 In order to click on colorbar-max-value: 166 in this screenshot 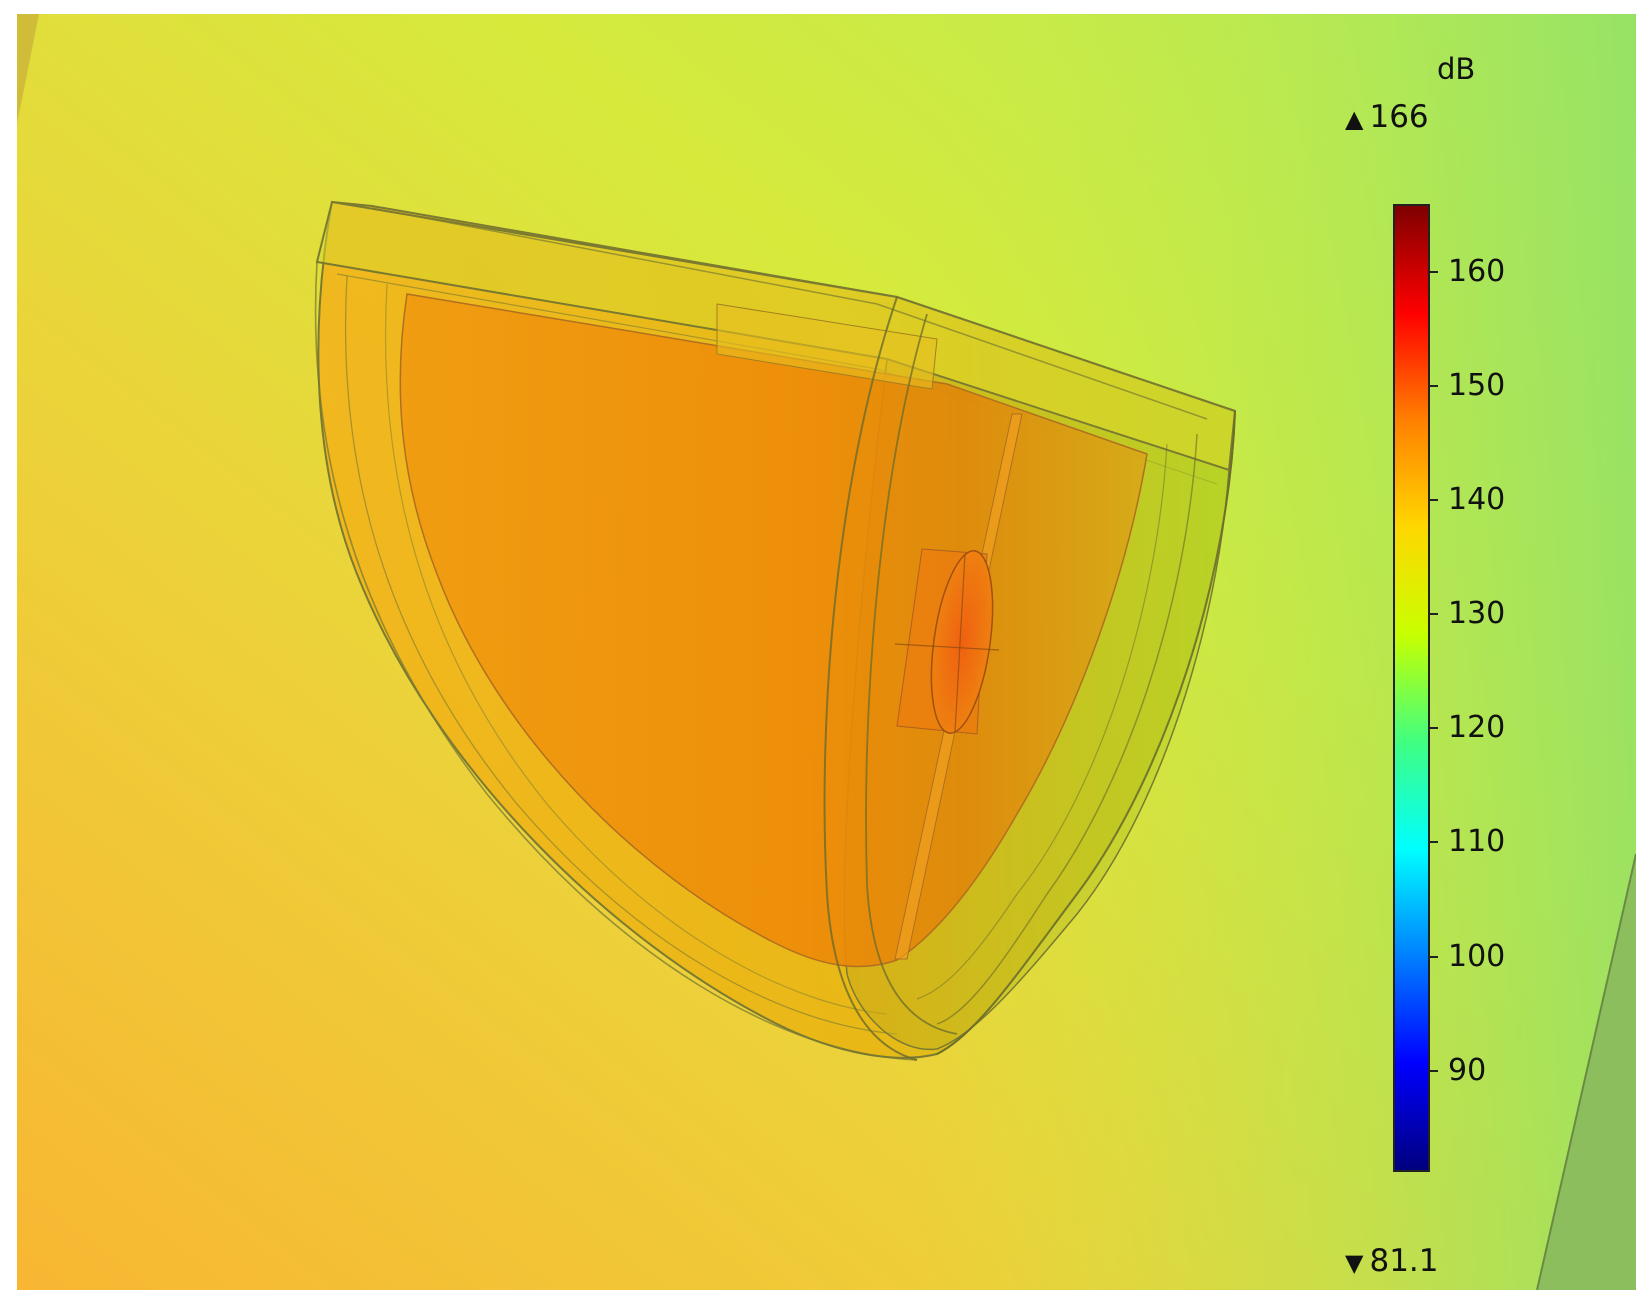, I will do `click(1399, 117)`.